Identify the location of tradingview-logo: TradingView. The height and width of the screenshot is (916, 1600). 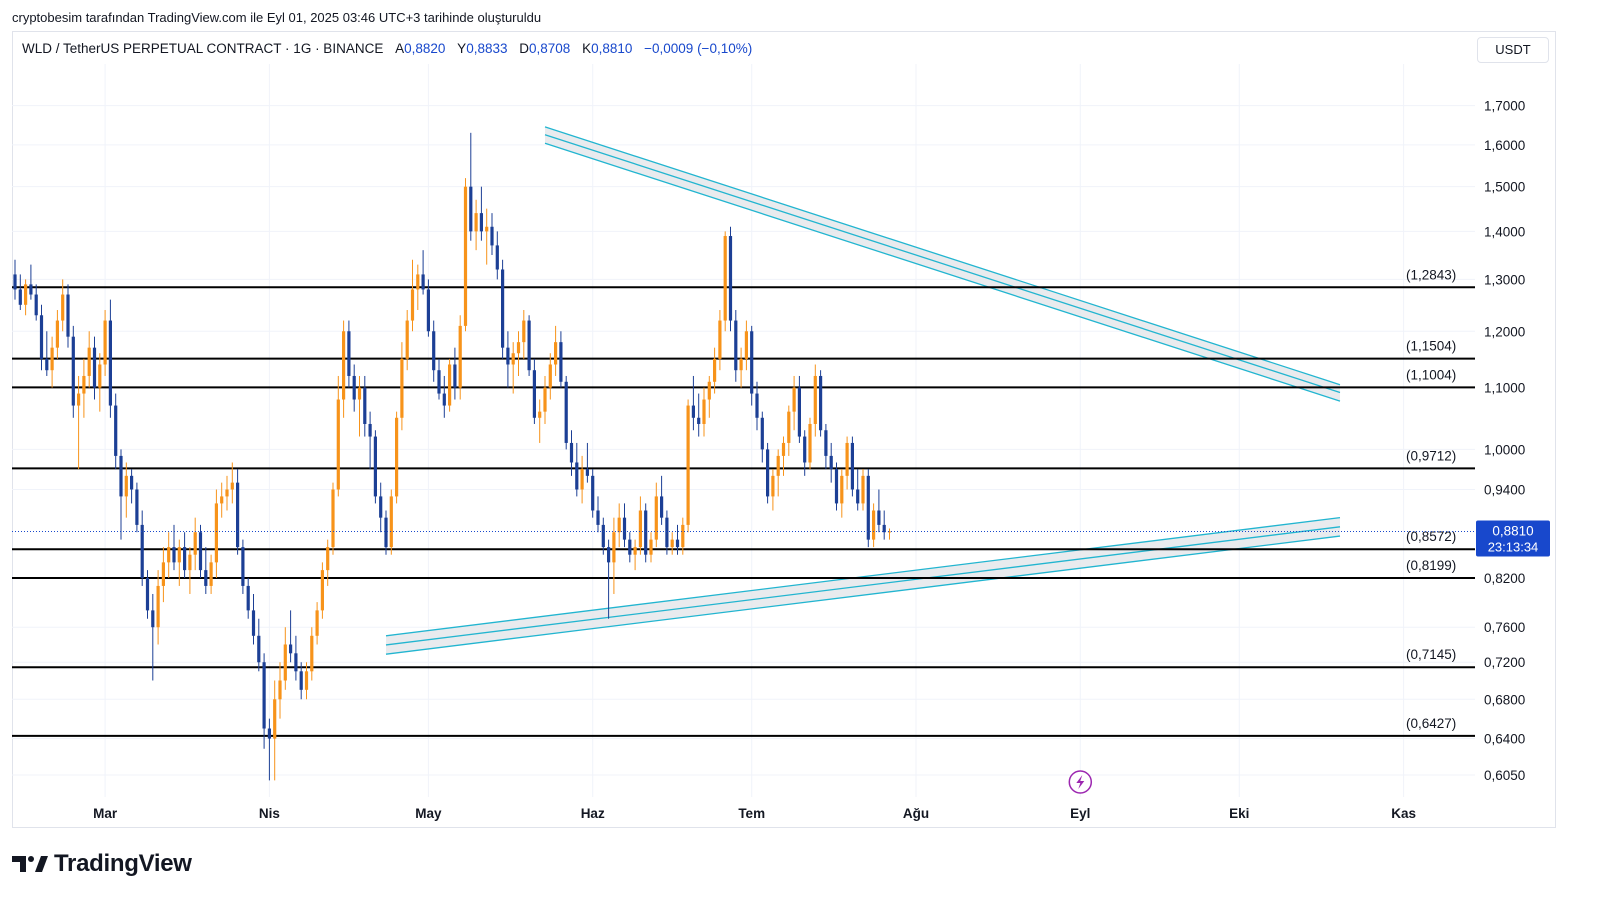
(102, 864).